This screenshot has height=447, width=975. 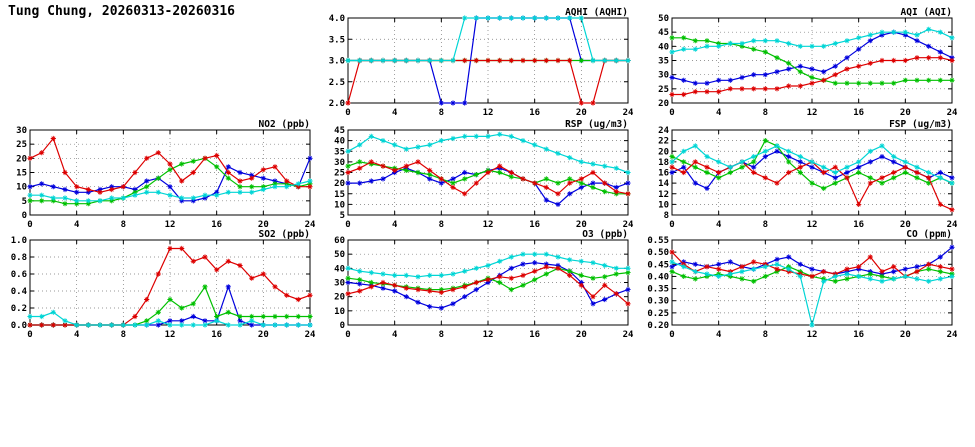 I want to click on chart-aqhi: 2.0 2.5 3.0 3.5 4.0 0 4 8 12 16 20 24 AQHI (AQHI), so click(x=476, y=63).